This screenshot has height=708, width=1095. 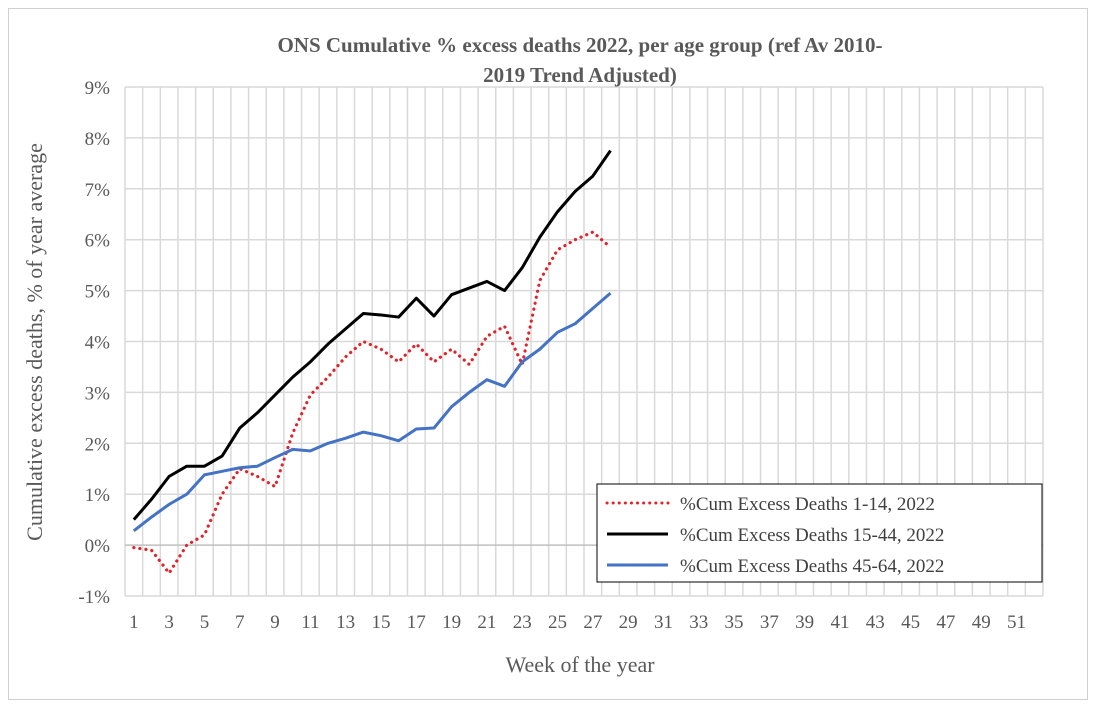 I want to click on legend-label-2: %Cum Excess Deaths 15-44, 2022, so click(x=812, y=535).